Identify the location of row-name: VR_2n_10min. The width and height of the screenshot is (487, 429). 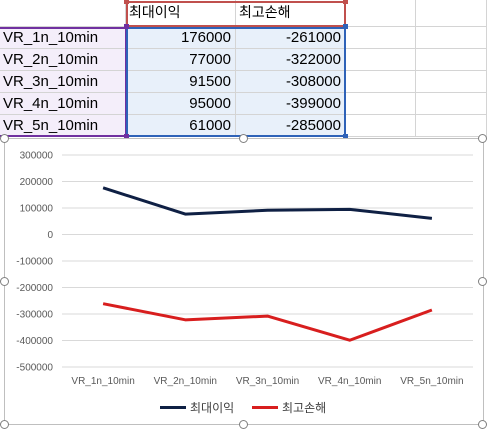
(51, 59).